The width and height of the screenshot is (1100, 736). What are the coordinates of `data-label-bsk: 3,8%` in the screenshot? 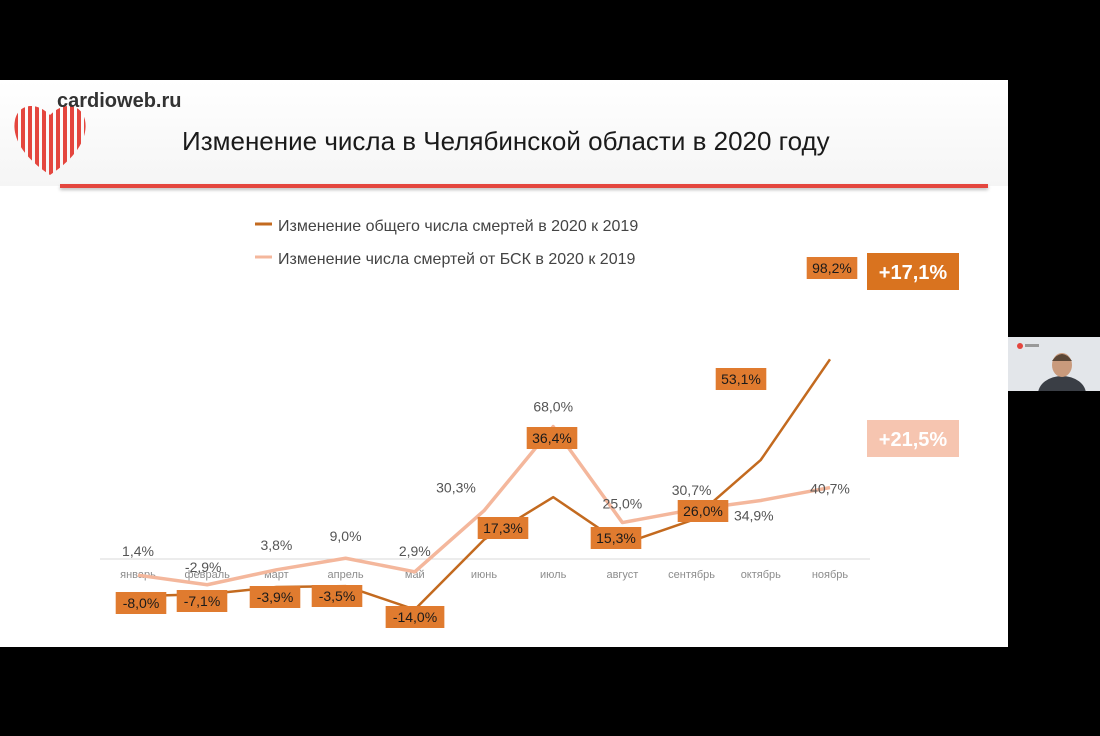 It's located at (276, 545).